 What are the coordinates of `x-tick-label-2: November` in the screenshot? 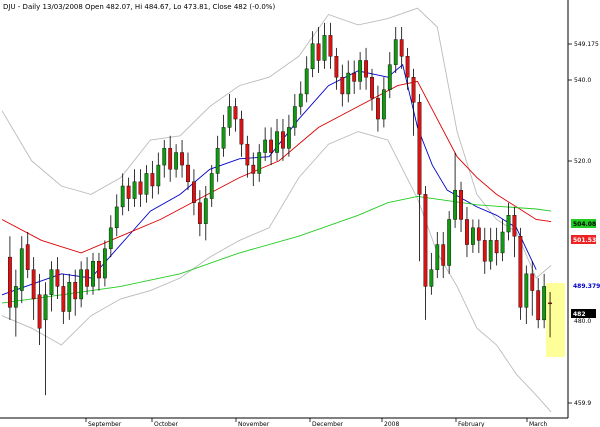 It's located at (254, 424).